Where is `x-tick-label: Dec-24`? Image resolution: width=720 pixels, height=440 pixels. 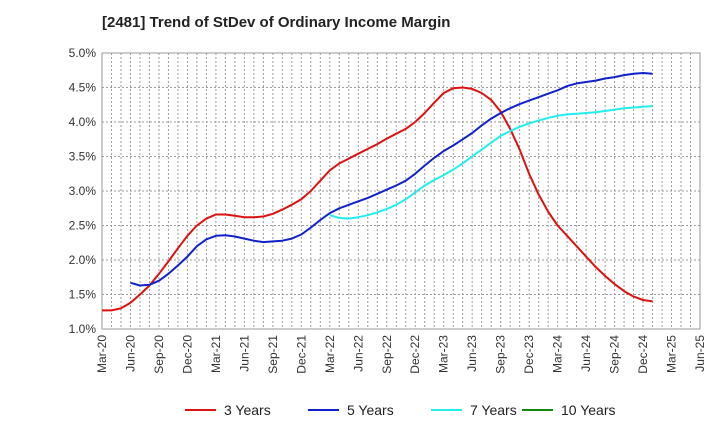 x-tick-label: Dec-24 is located at coordinates (643, 354).